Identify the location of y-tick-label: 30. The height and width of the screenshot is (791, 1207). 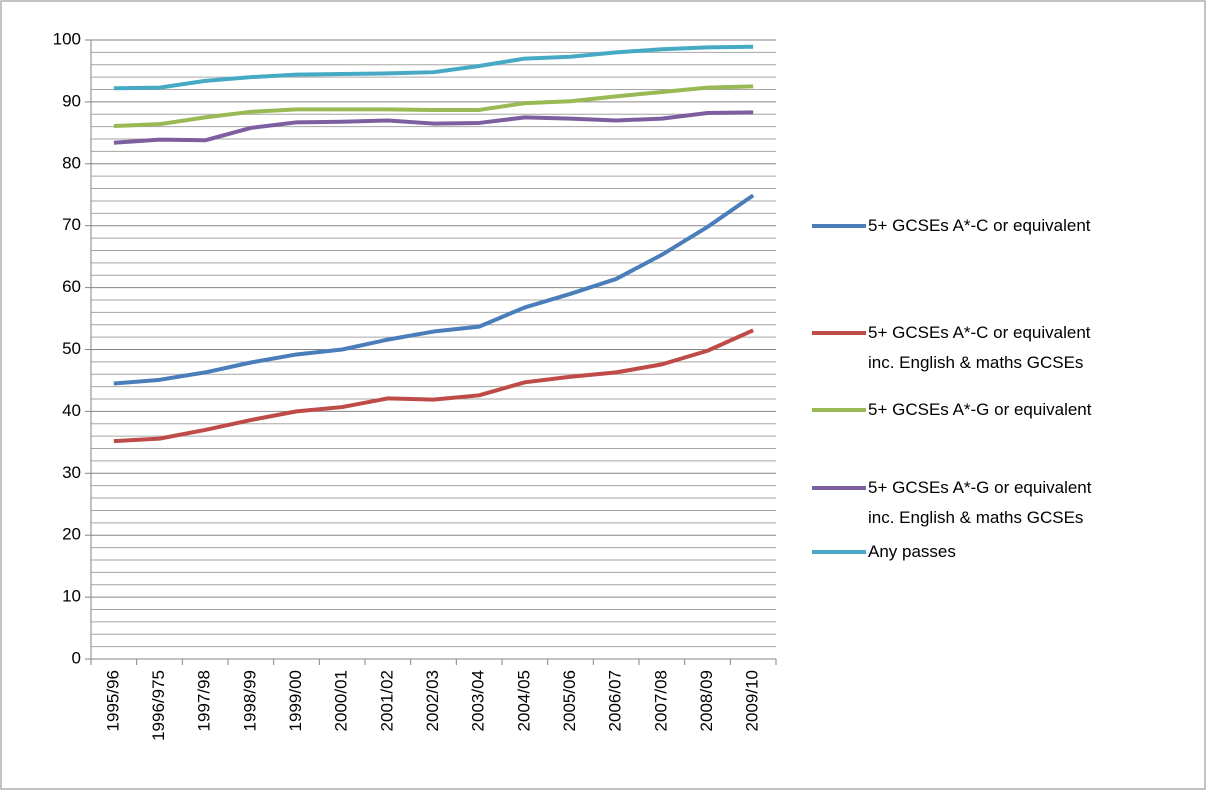
(71, 472).